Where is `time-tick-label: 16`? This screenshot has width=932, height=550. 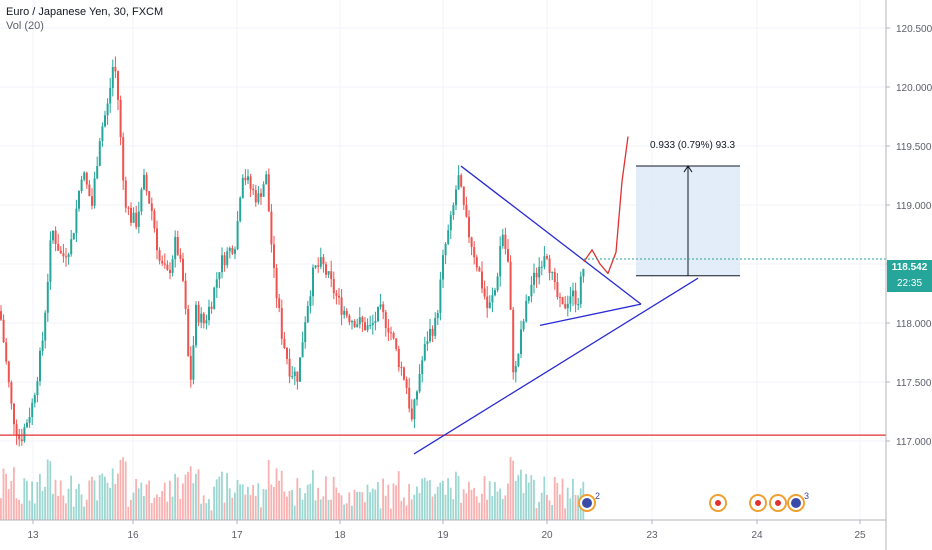 time-tick-label: 16 is located at coordinates (133, 535).